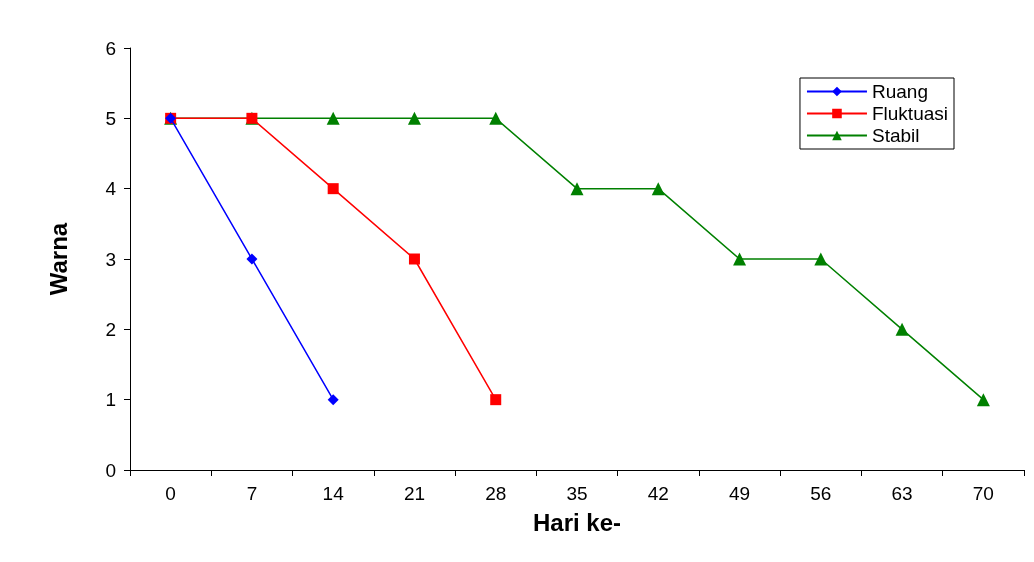 The width and height of the screenshot is (1034, 562). I want to click on x-tick-label: 63, so click(902, 493).